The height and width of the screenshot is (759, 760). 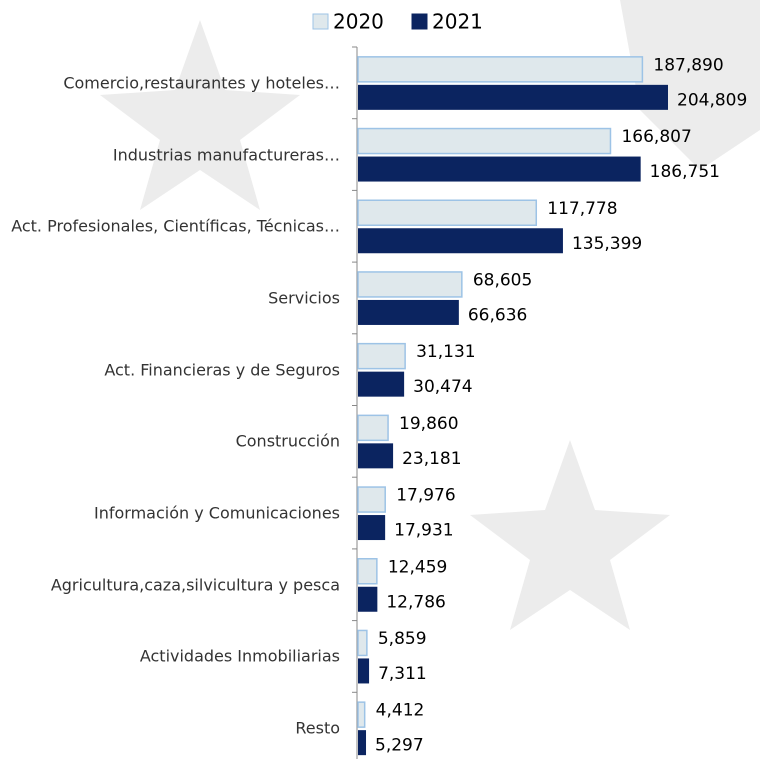 What do you see at coordinates (425, 496) in the screenshot?
I see `data-label: 17,976` at bounding box center [425, 496].